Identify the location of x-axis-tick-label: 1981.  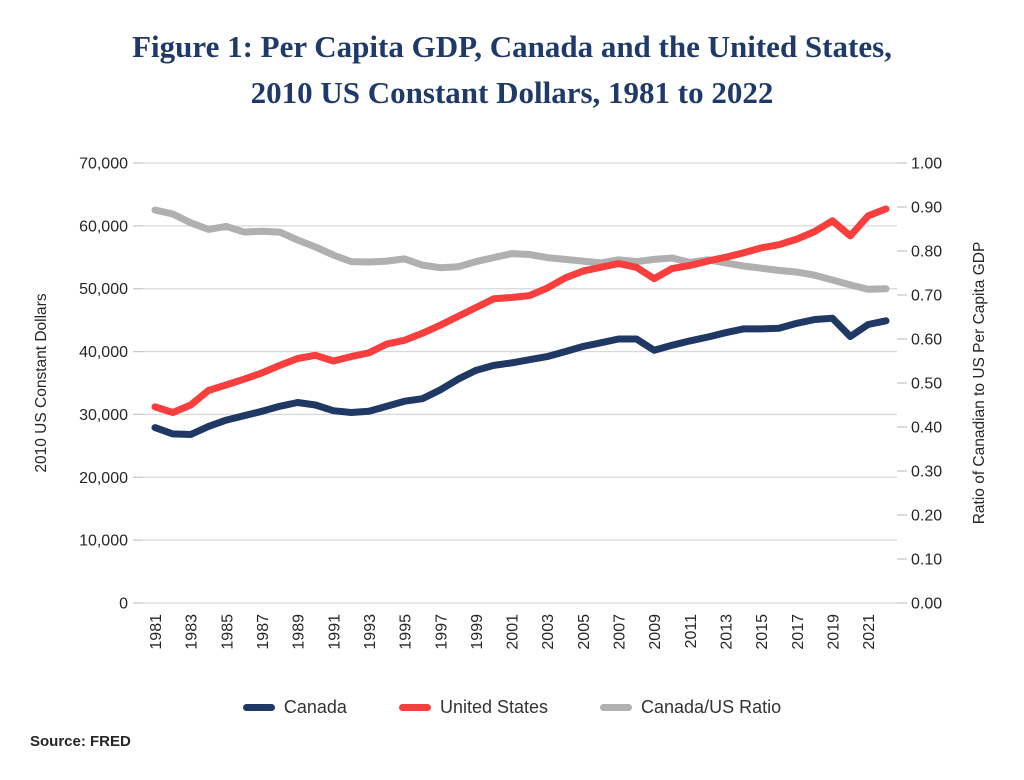
(156, 632).